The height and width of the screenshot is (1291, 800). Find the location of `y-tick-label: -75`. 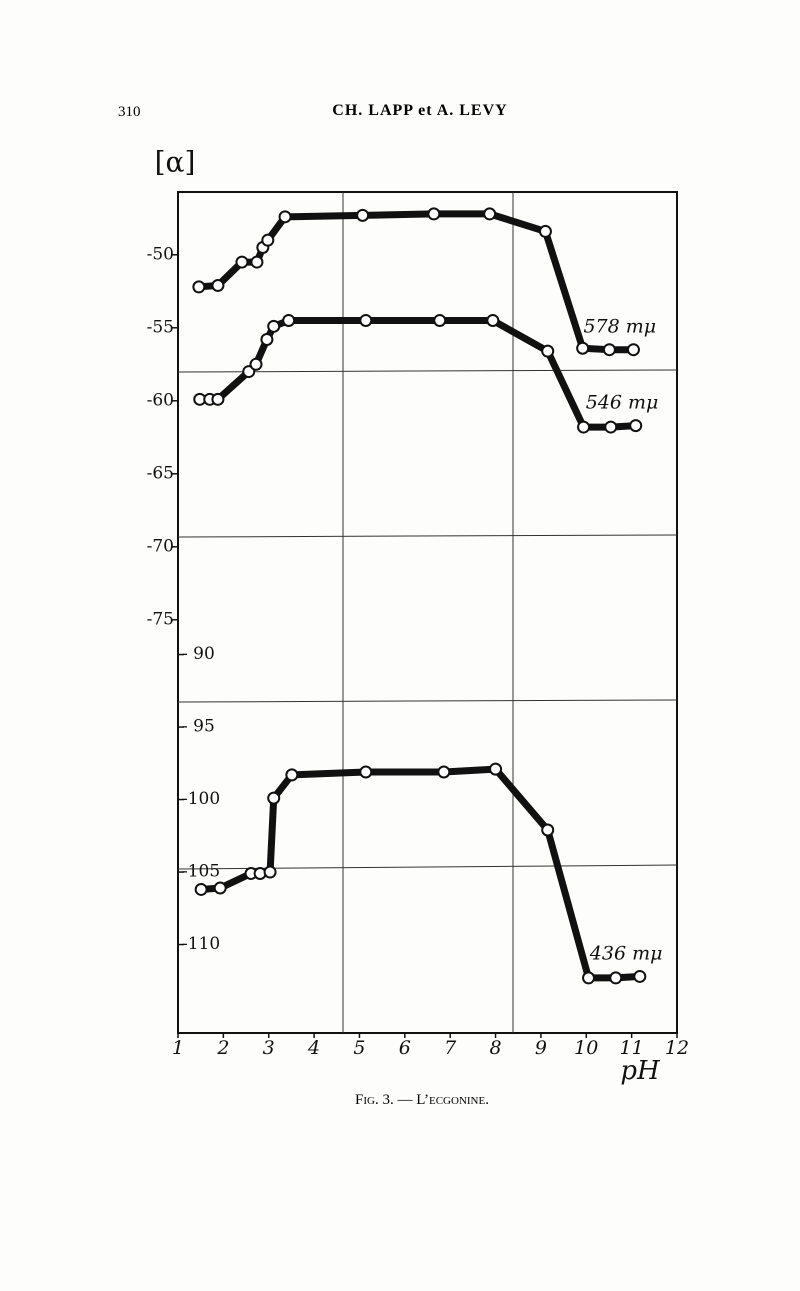

y-tick-label: -75 is located at coordinates (160, 619).